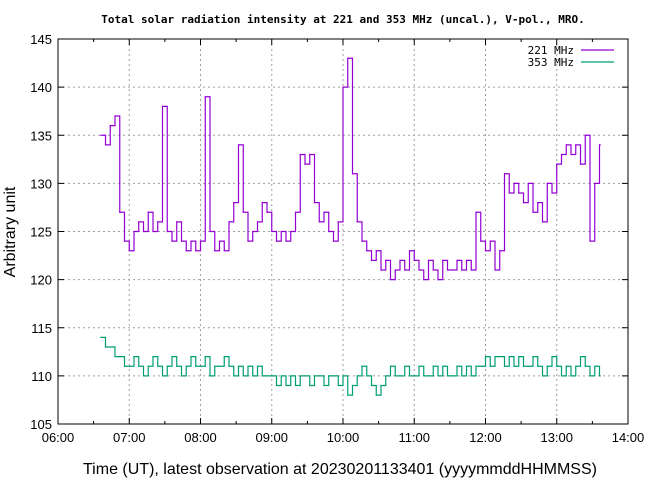 This screenshot has width=650, height=480. I want to click on y-tick-label: 125, so click(41, 232).